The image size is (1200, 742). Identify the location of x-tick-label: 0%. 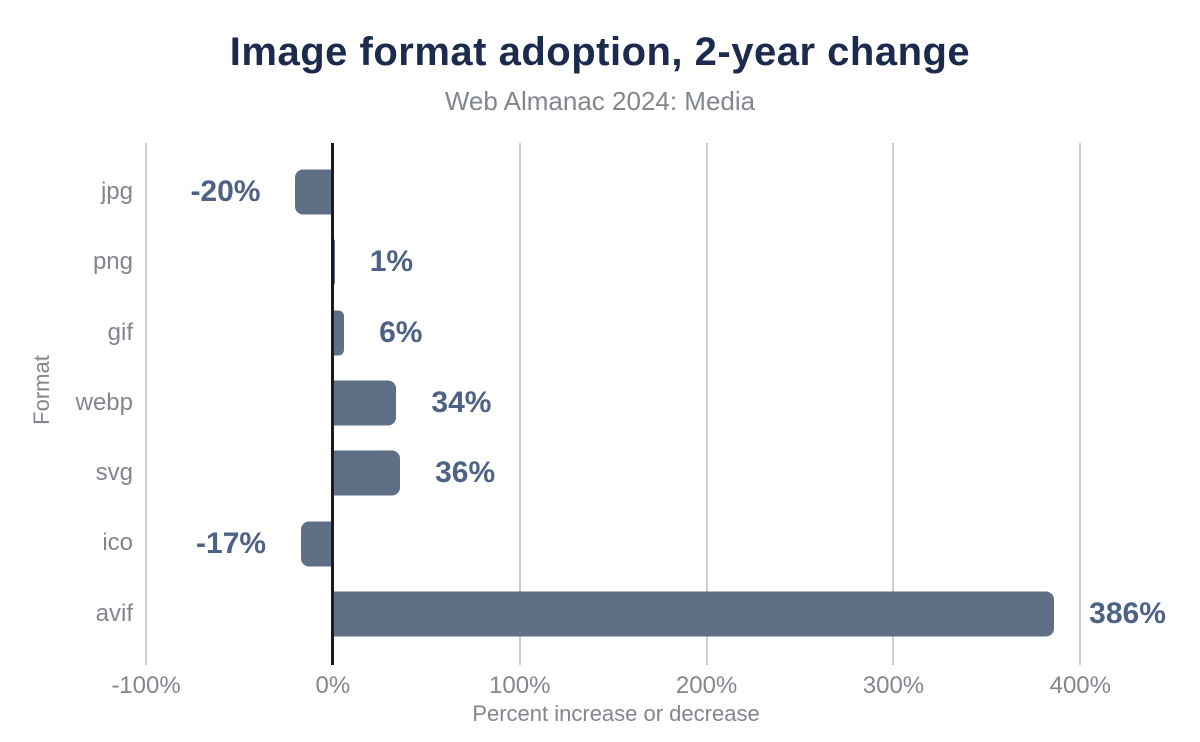
(333, 685).